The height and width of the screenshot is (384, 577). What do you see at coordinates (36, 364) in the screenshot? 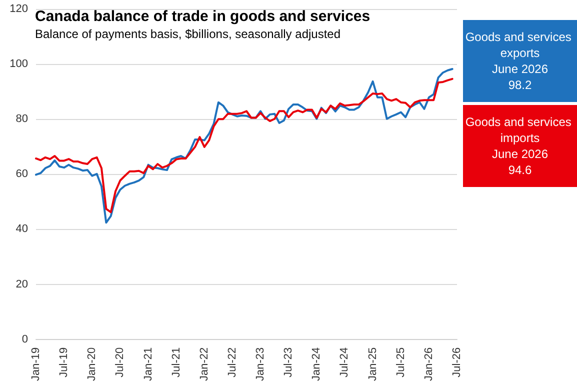
I see `x-tick-label: Jan-19` at bounding box center [36, 364].